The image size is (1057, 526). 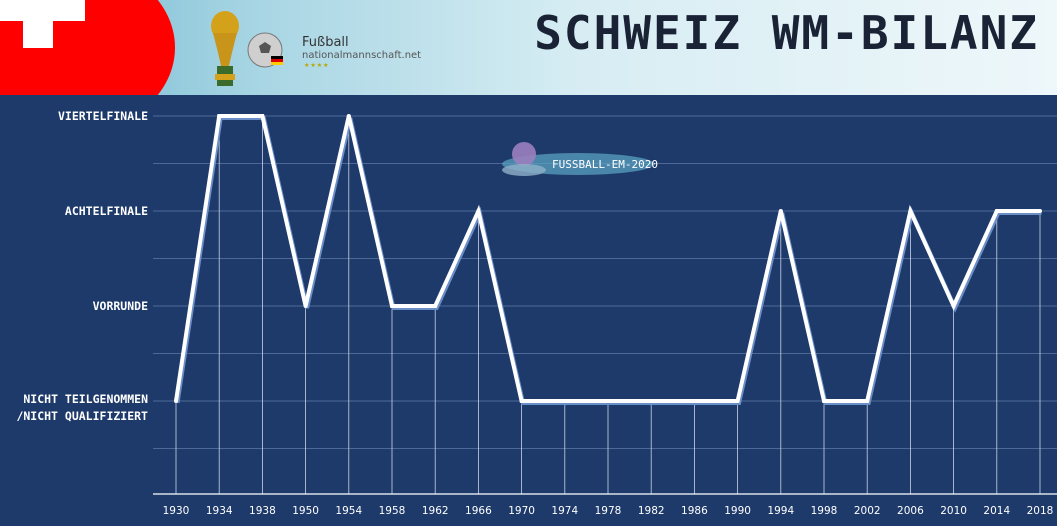 I want to click on data-point-1950, so click(x=305, y=306).